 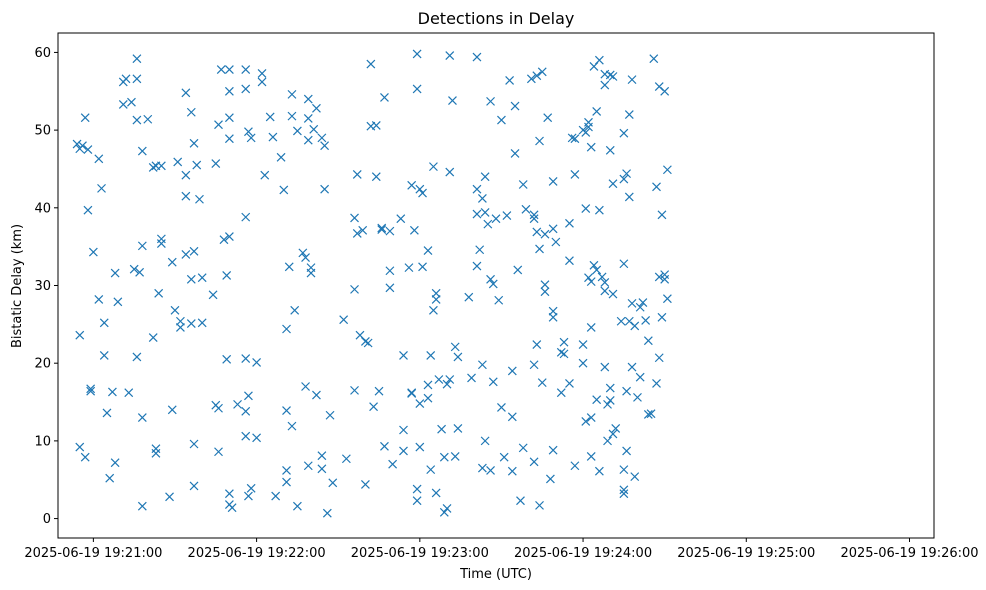 I want to click on y-tick-label: 30, so click(x=42, y=286).